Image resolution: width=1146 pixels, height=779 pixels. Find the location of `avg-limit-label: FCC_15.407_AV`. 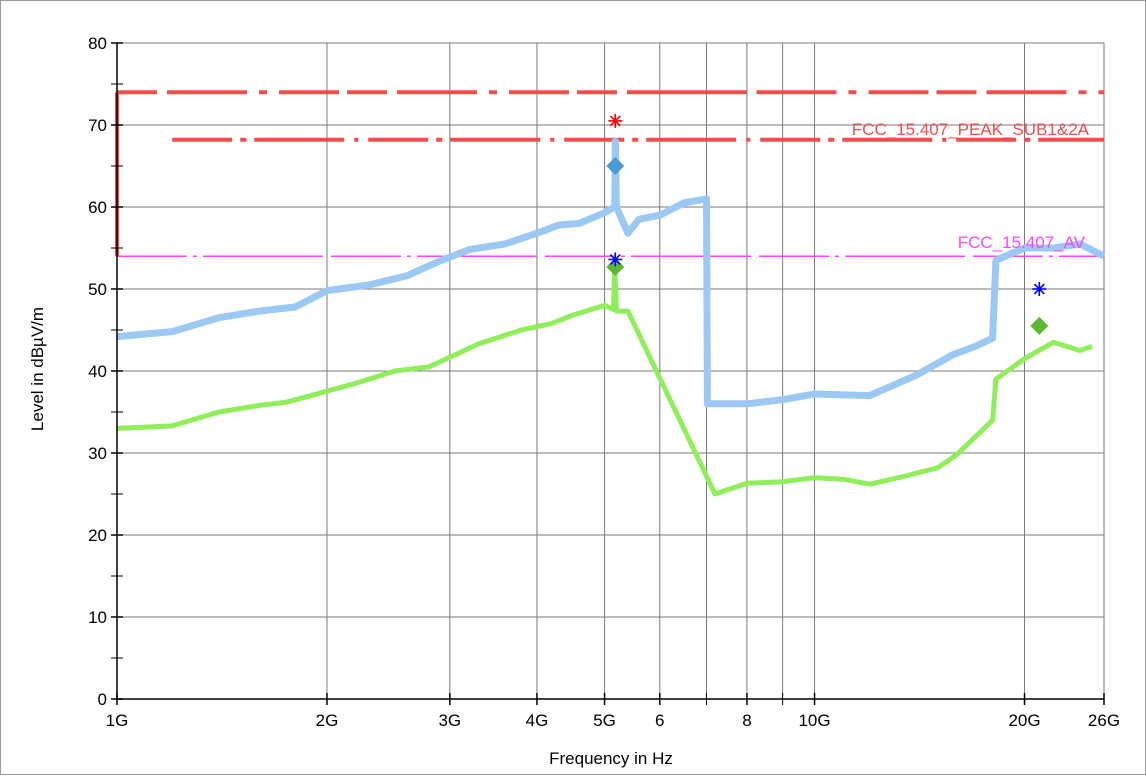

avg-limit-label: FCC_15.407_AV is located at coordinates (1022, 242).